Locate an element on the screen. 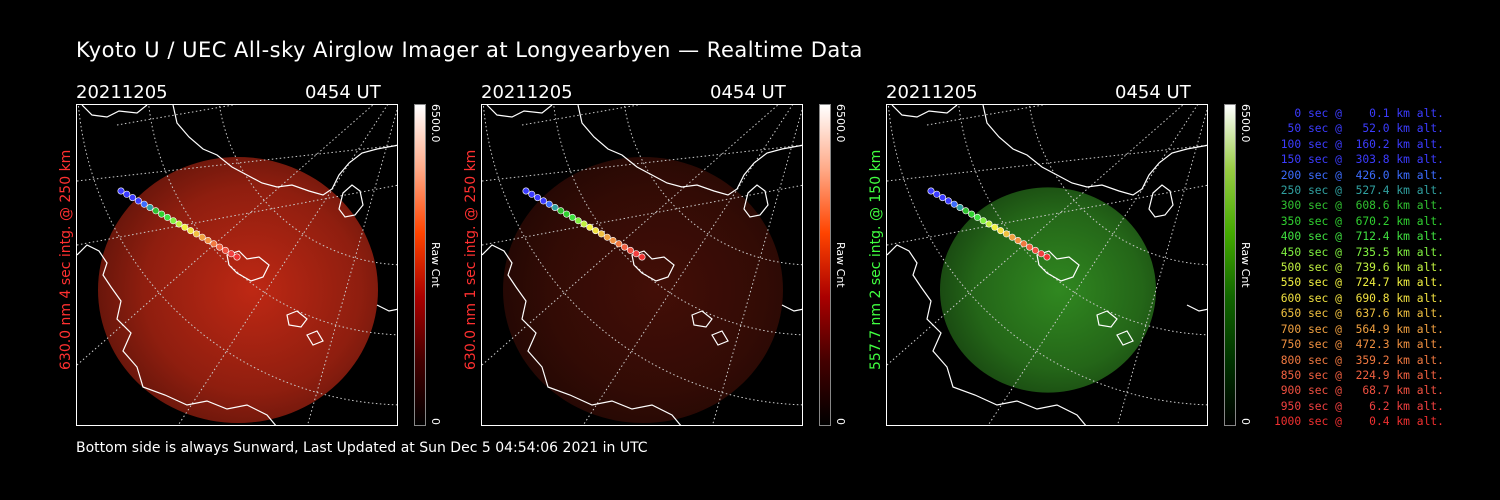  legend-item: 0 sec @ 0.1 km alt. is located at coordinates (1358, 113).